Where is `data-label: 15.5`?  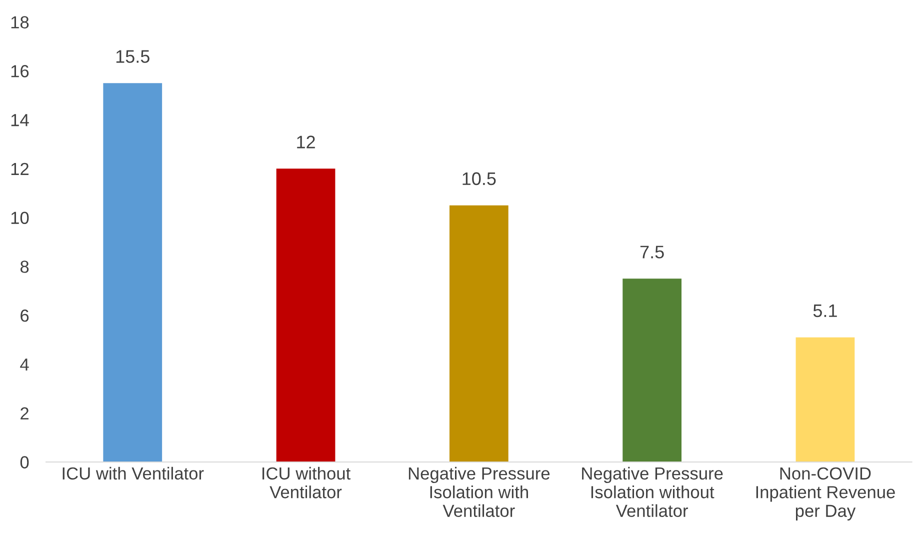 data-label: 15.5 is located at coordinates (133, 56).